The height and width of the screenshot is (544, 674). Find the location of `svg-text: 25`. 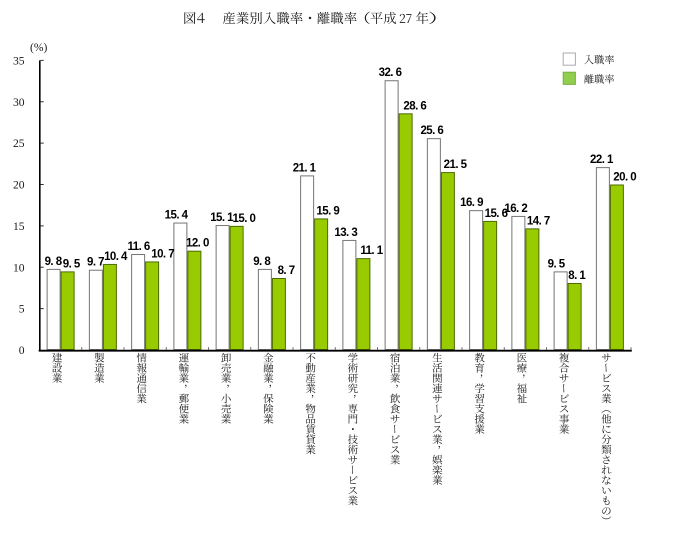

svg-text: 25 is located at coordinates (19, 143).